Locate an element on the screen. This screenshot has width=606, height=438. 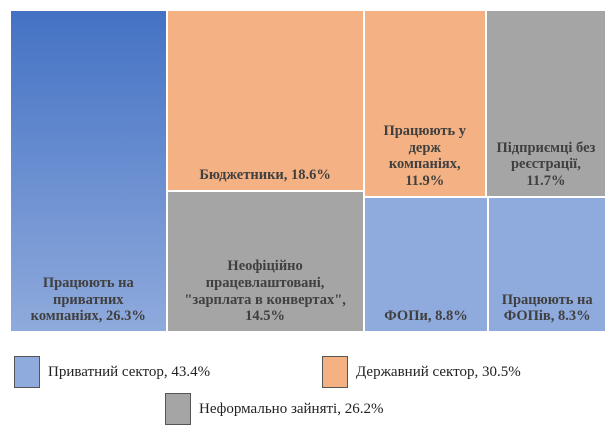
treemap-cell: ФОПи, 8.8% is located at coordinates (426, 264).